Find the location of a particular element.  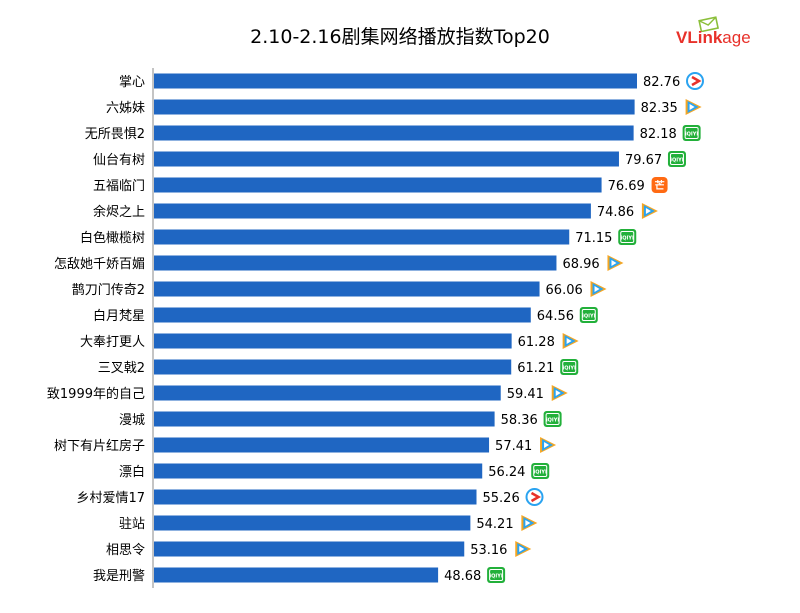

value-label: 68.96 is located at coordinates (580, 264).